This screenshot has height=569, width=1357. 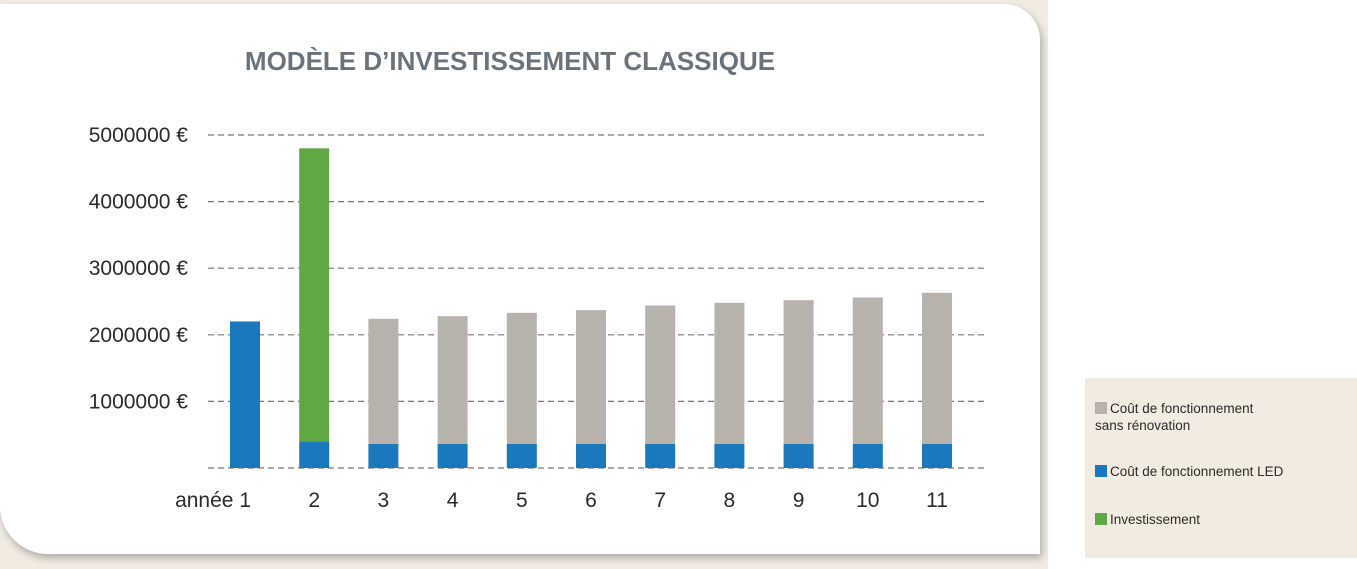 What do you see at coordinates (660, 500) in the screenshot?
I see `x-tick-label: 7` at bounding box center [660, 500].